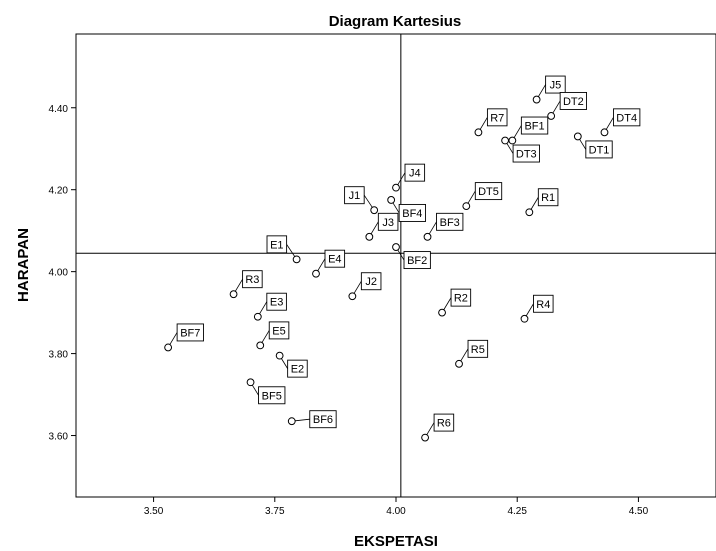  I want to click on point-r4: R4, so click(537, 308).